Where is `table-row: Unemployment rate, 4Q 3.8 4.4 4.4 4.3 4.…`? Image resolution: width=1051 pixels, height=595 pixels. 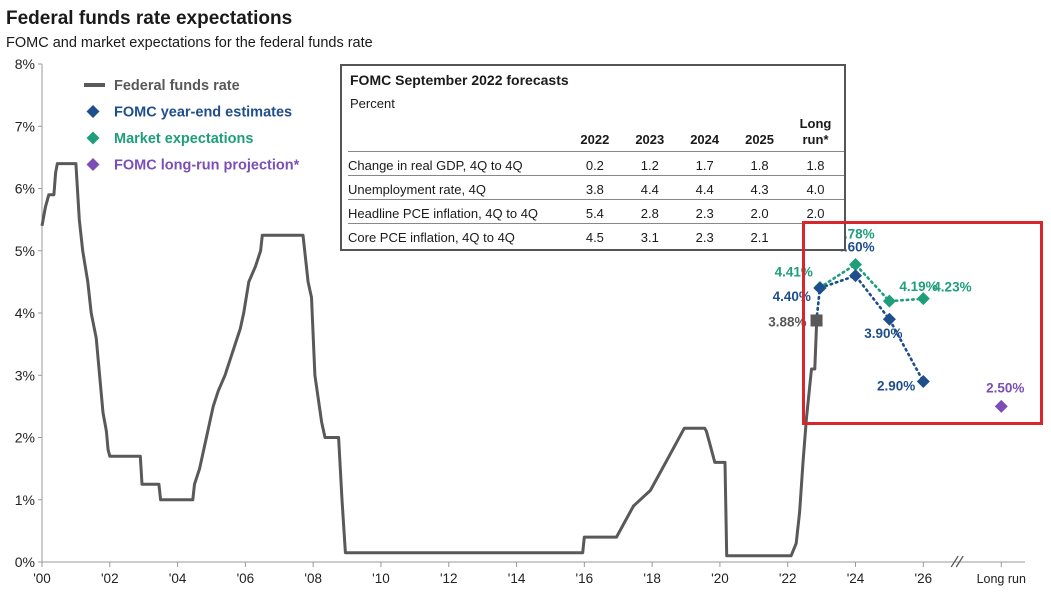 table-row: Unemployment rate, 4Q 3.8 4.4 4.4 4.3 4.… is located at coordinates (596, 187).